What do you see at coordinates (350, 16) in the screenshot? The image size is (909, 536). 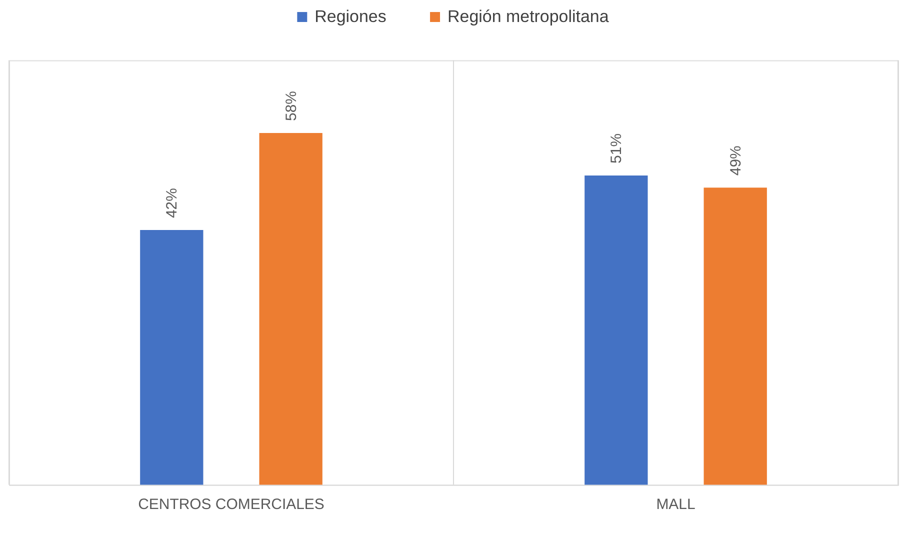 I see `legend-label: Regiones` at bounding box center [350, 16].